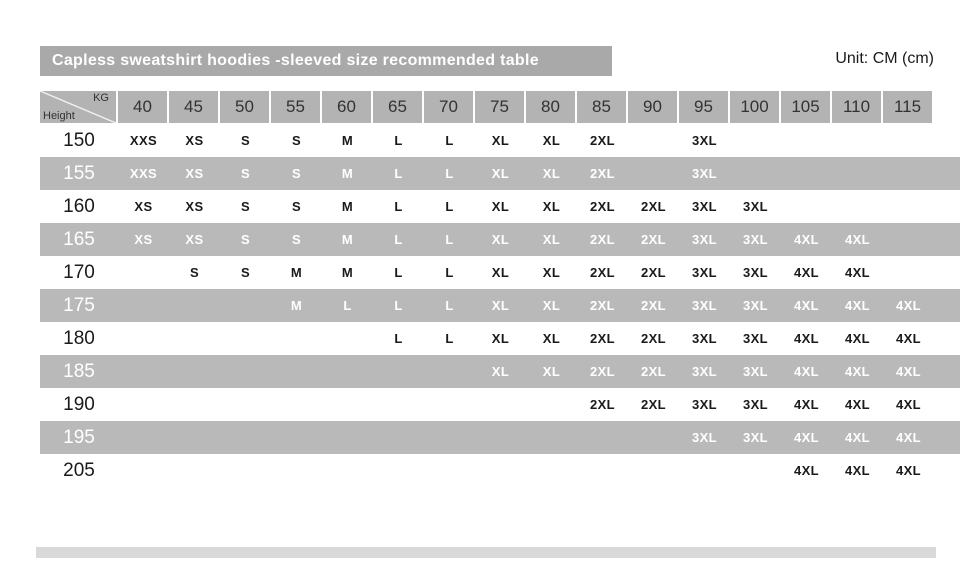  What do you see at coordinates (78, 107) in the screenshot?
I see `diagonal-divider-line` at bounding box center [78, 107].